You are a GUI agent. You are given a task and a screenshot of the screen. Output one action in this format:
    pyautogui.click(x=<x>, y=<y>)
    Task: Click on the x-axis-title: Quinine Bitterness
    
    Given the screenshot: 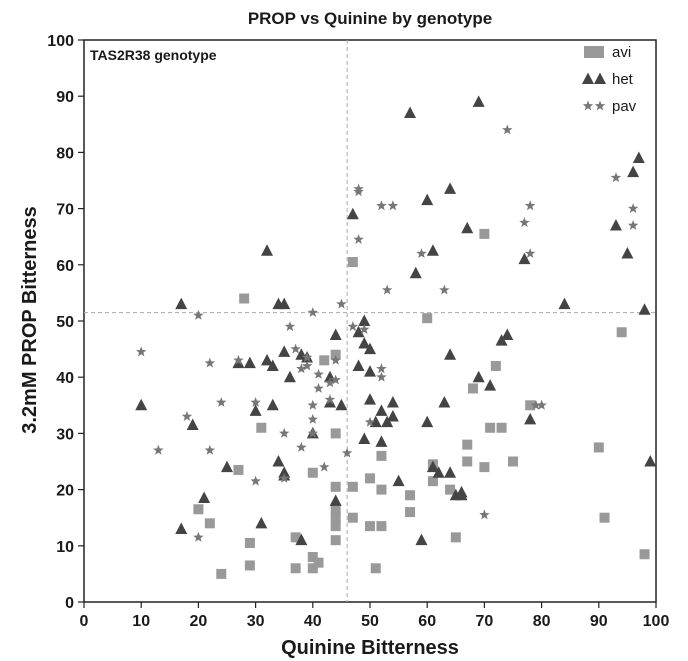 What is the action you would take?
    pyautogui.click(x=370, y=648)
    